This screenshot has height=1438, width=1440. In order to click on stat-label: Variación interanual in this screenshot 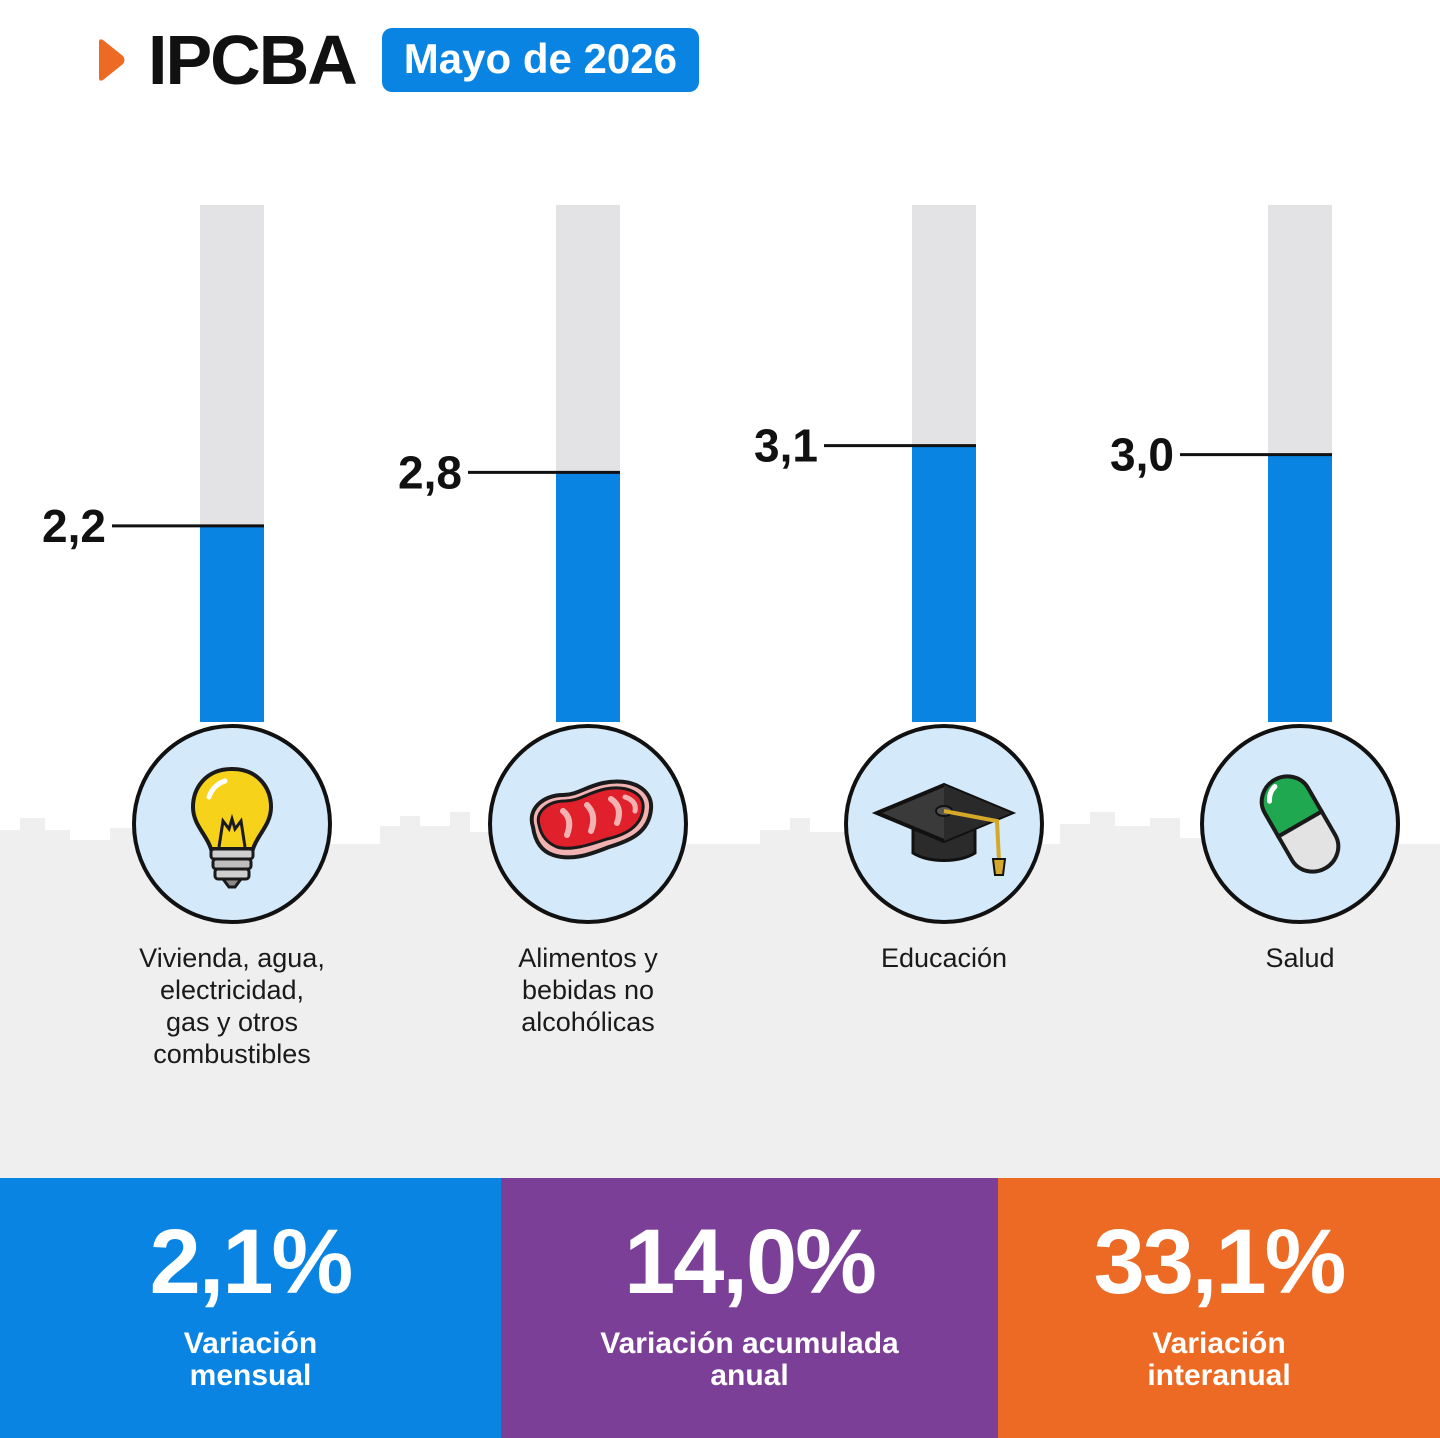, I will do `click(1219, 1360)`.